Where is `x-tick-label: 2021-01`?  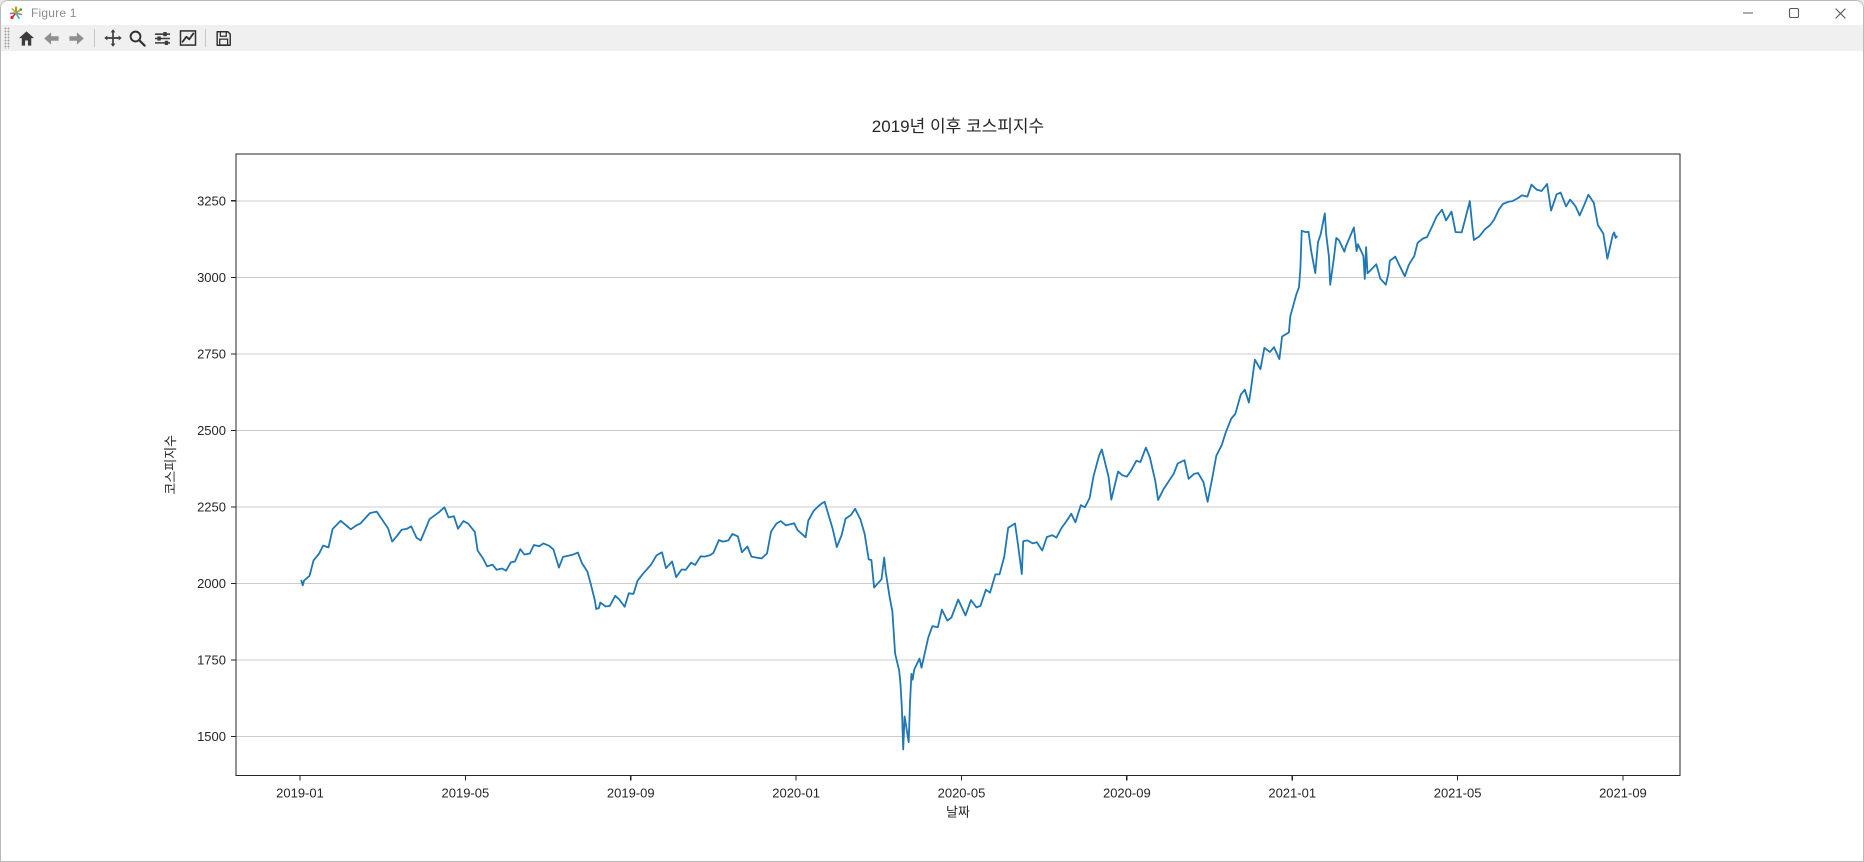 x-tick-label: 2021-01 is located at coordinates (1292, 793).